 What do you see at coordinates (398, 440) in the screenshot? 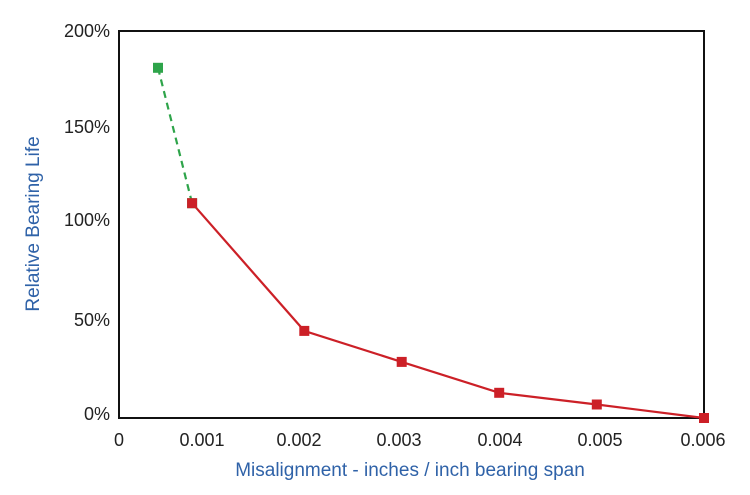
I see `x-tick-label: 0.003` at bounding box center [398, 440].